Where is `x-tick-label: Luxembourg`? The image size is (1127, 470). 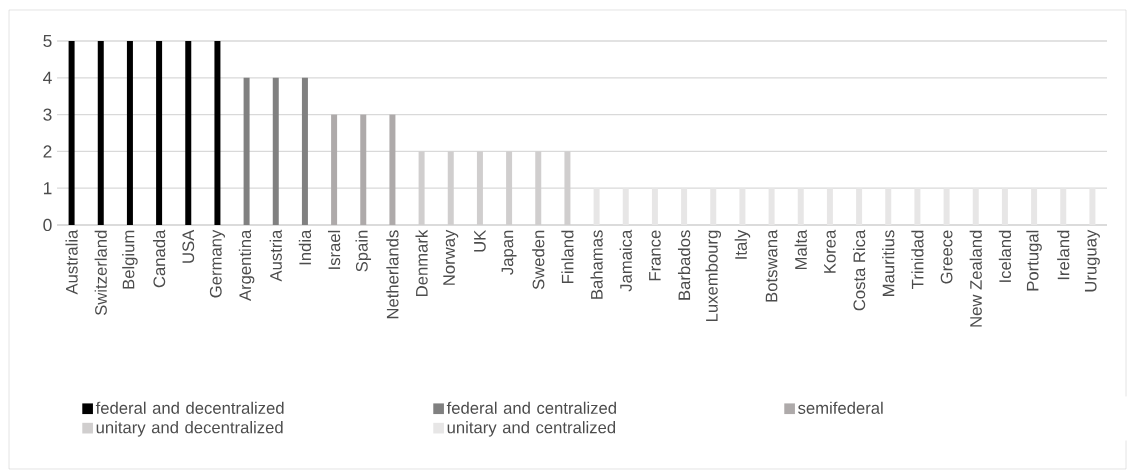 x-tick-label: Luxembourg is located at coordinates (713, 275).